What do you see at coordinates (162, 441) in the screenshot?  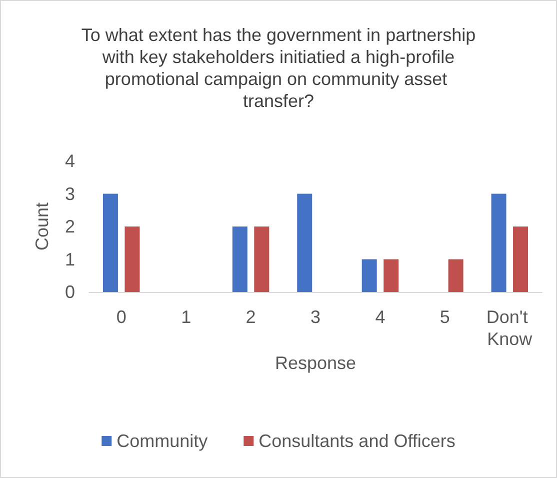 I see `legend-label: Community` at bounding box center [162, 441].